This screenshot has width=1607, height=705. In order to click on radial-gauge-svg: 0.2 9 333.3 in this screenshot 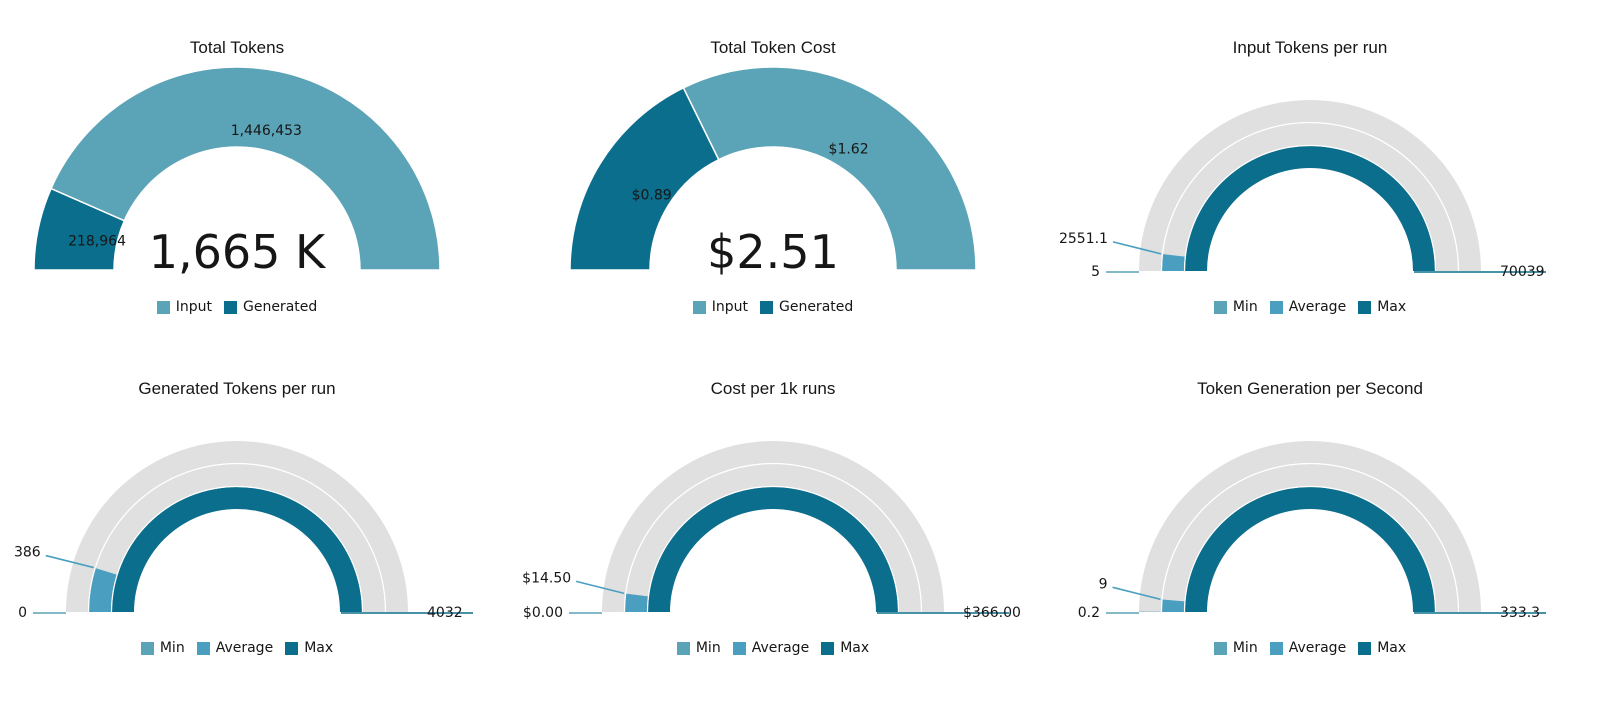, I will do `click(1312, 531)`.